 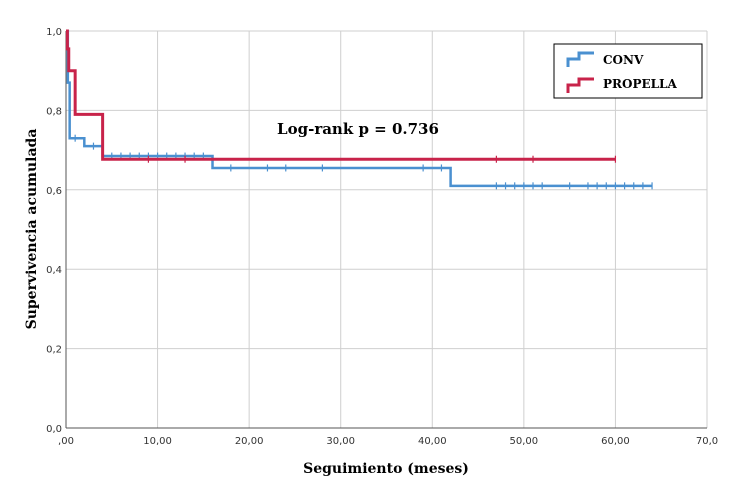 What do you see at coordinates (66, 441) in the screenshot?
I see `x-tick-label: ,00` at bounding box center [66, 441].